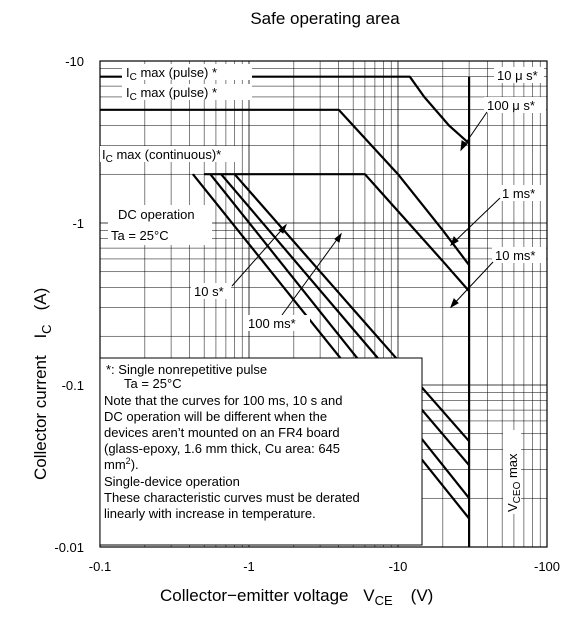  Describe the element at coordinates (100, 566) in the screenshot. I see `x-tick-label: -0.1` at that location.